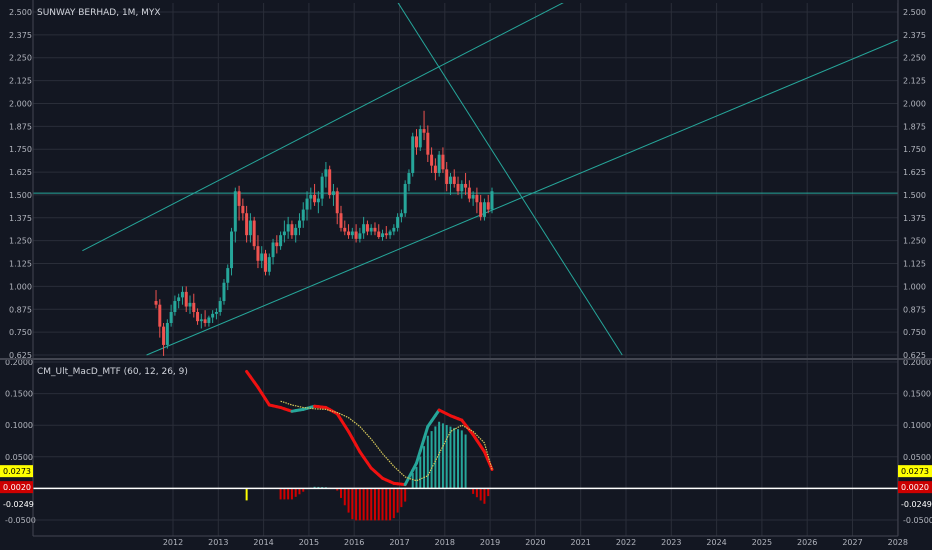  I want to click on signal-line, so click(386, 441).